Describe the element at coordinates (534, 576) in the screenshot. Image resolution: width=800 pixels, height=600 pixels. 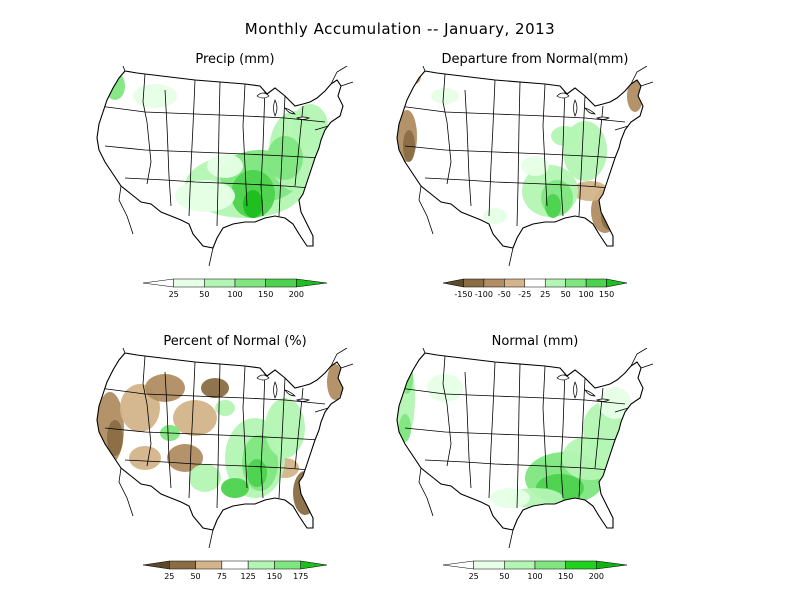
I see `colorbar-label: 100` at that location.